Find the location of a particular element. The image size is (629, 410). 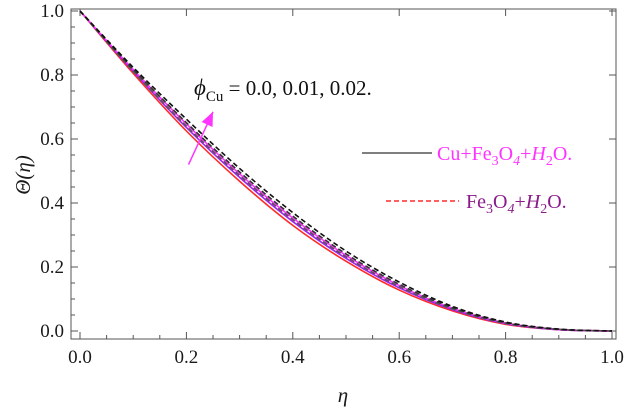

x-tick-label: 1.0 is located at coordinates (612, 357).